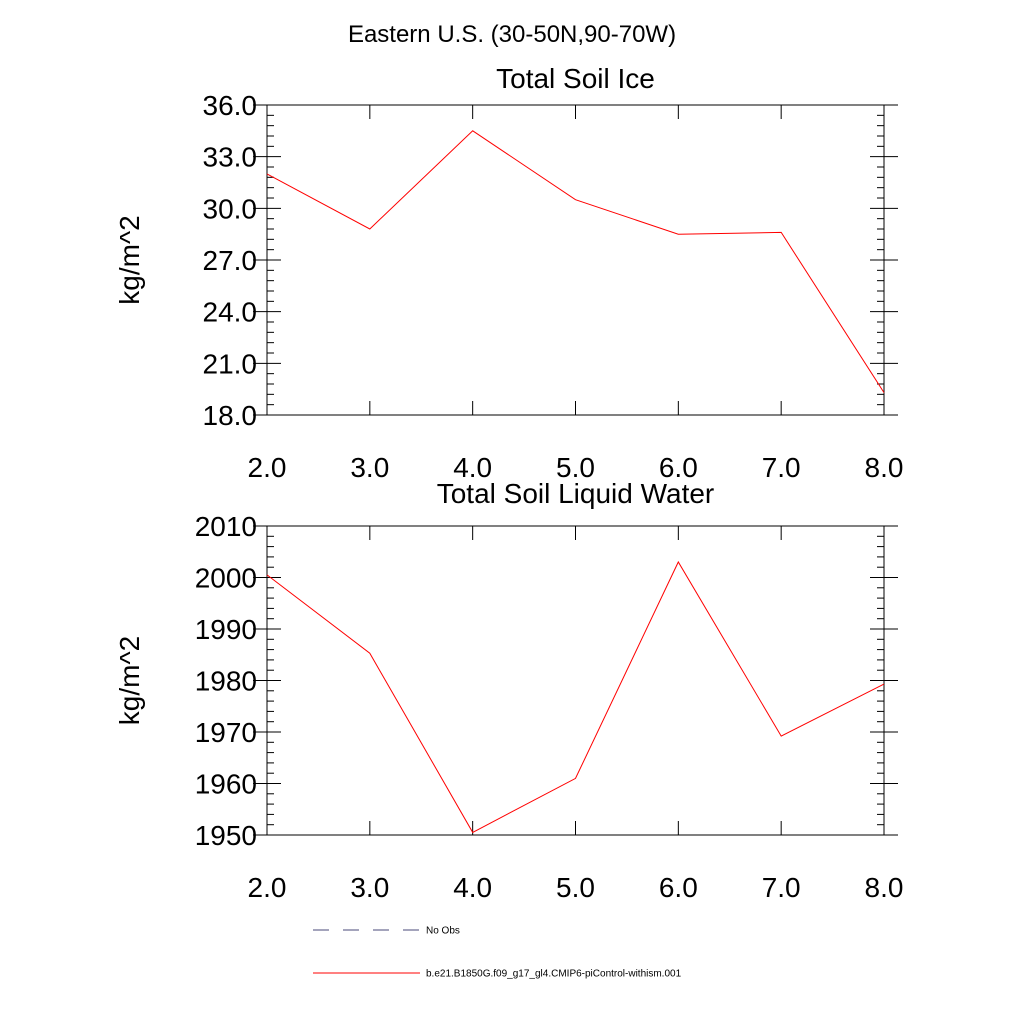 The image size is (1024, 1024). What do you see at coordinates (226, 526) in the screenshot?
I see `y-tick-label: 2010` at bounding box center [226, 526].